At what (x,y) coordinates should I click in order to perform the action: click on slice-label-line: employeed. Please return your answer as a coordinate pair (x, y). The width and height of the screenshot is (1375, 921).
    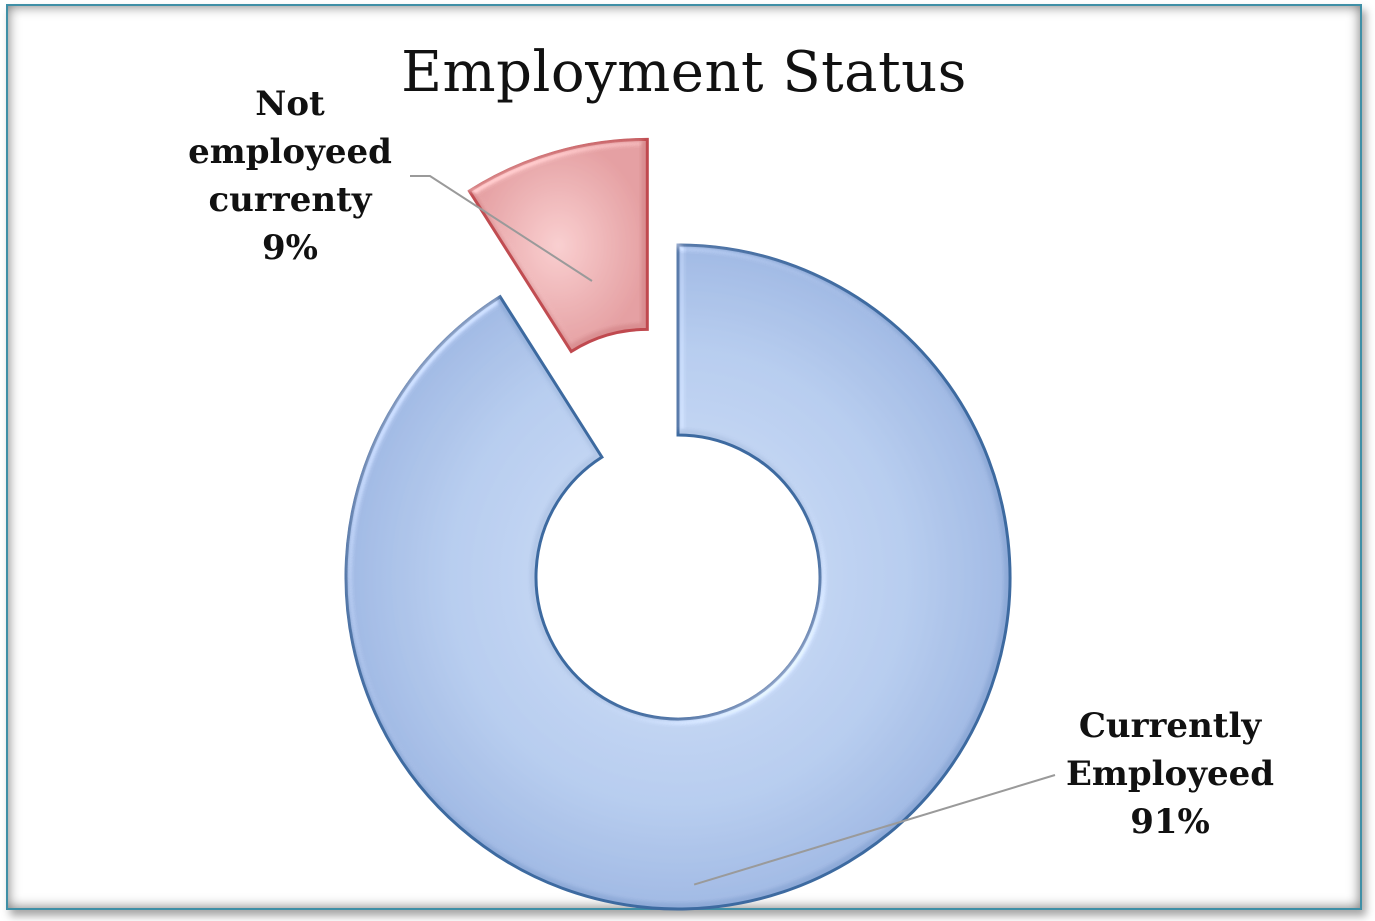
    Looking at the image, I should click on (290, 152).